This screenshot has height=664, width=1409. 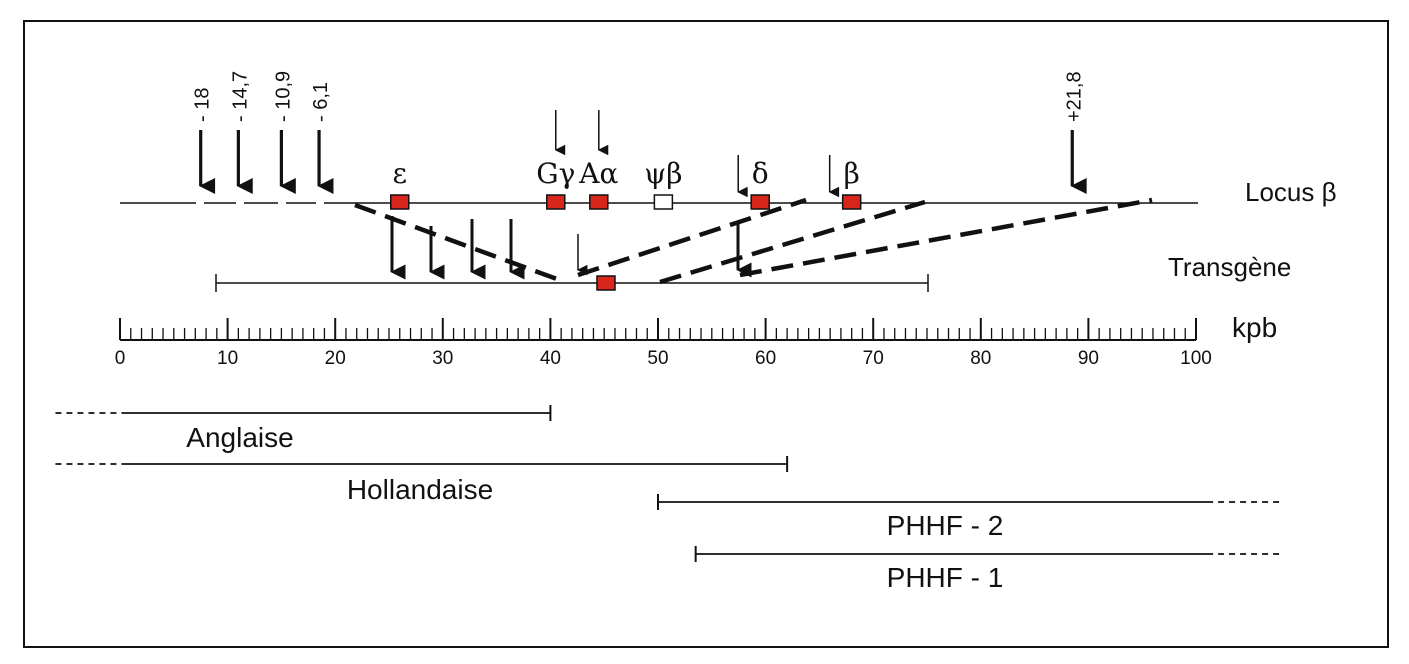 I want to click on hs-label: - 18, so click(x=203, y=105).